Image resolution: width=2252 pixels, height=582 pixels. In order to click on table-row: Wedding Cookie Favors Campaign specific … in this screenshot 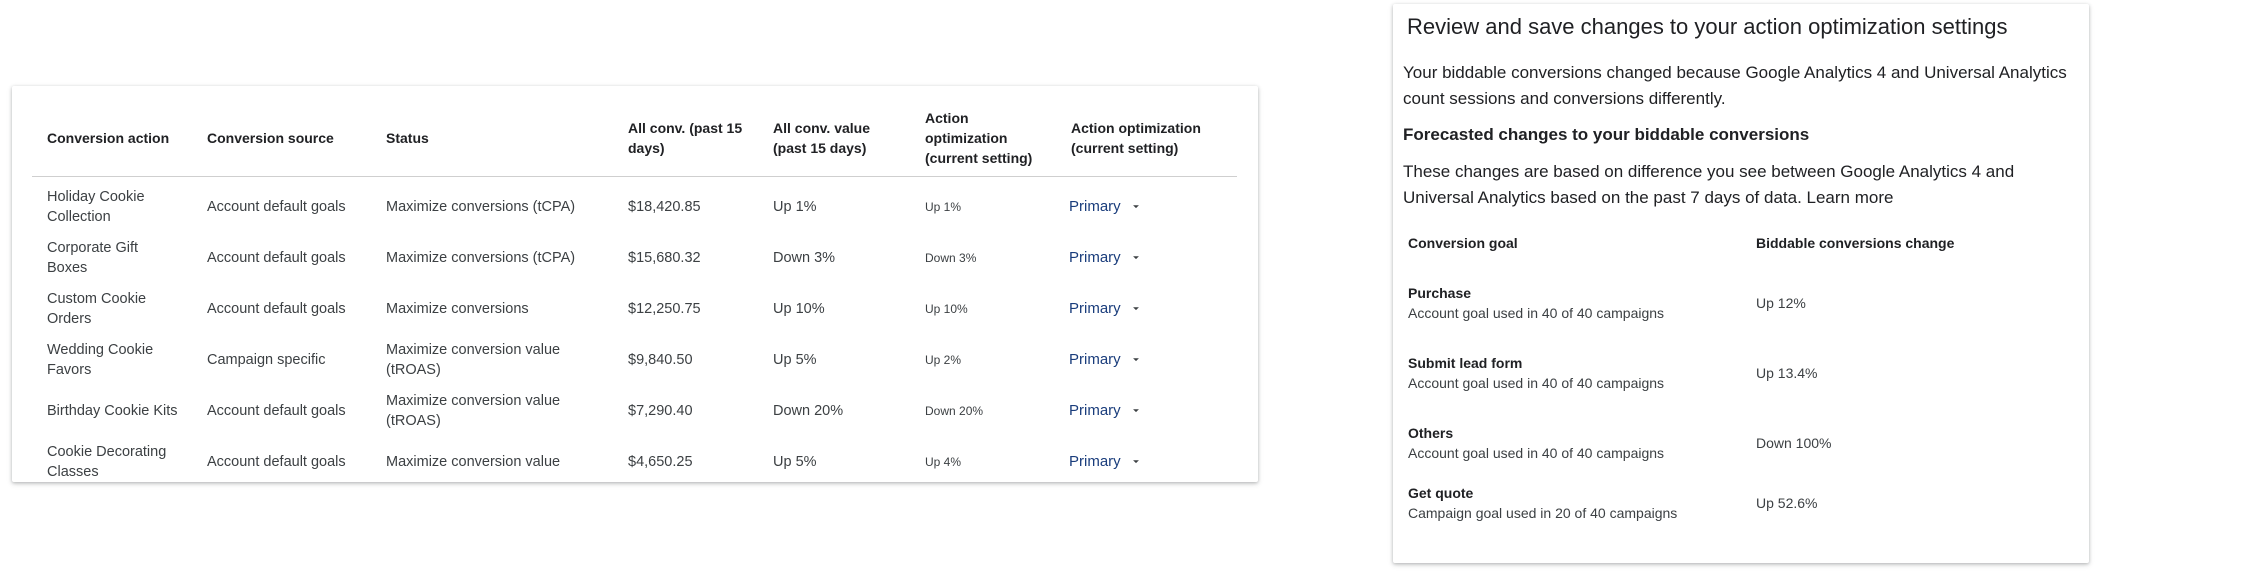, I will do `click(634, 359)`.